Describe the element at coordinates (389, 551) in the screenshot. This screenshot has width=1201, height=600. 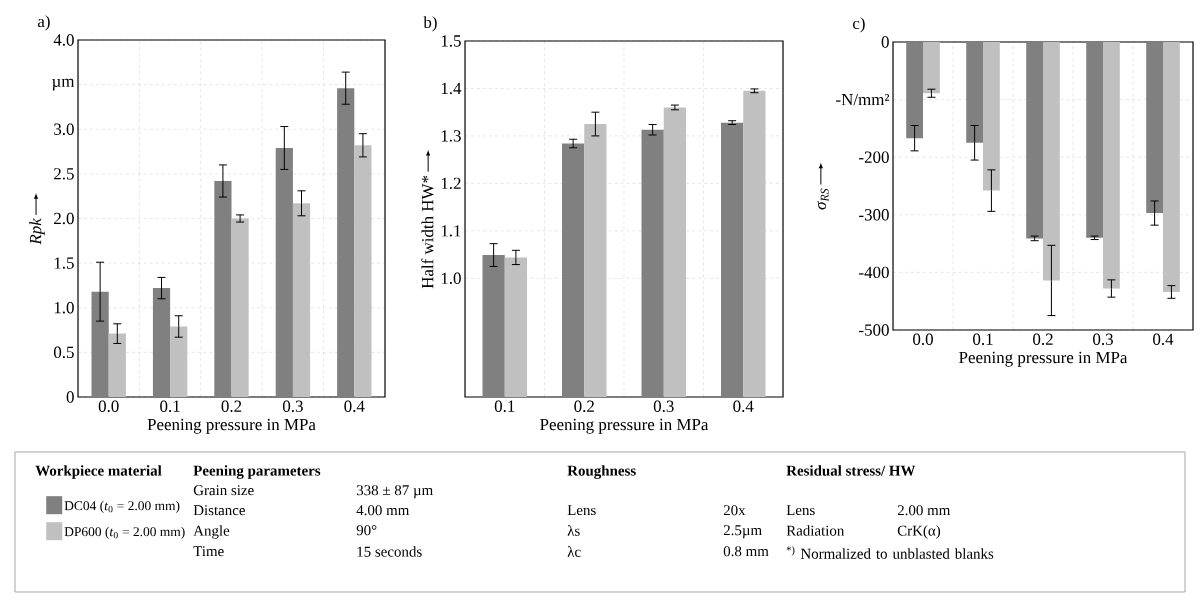
I see `text: 15 seconds` at that location.